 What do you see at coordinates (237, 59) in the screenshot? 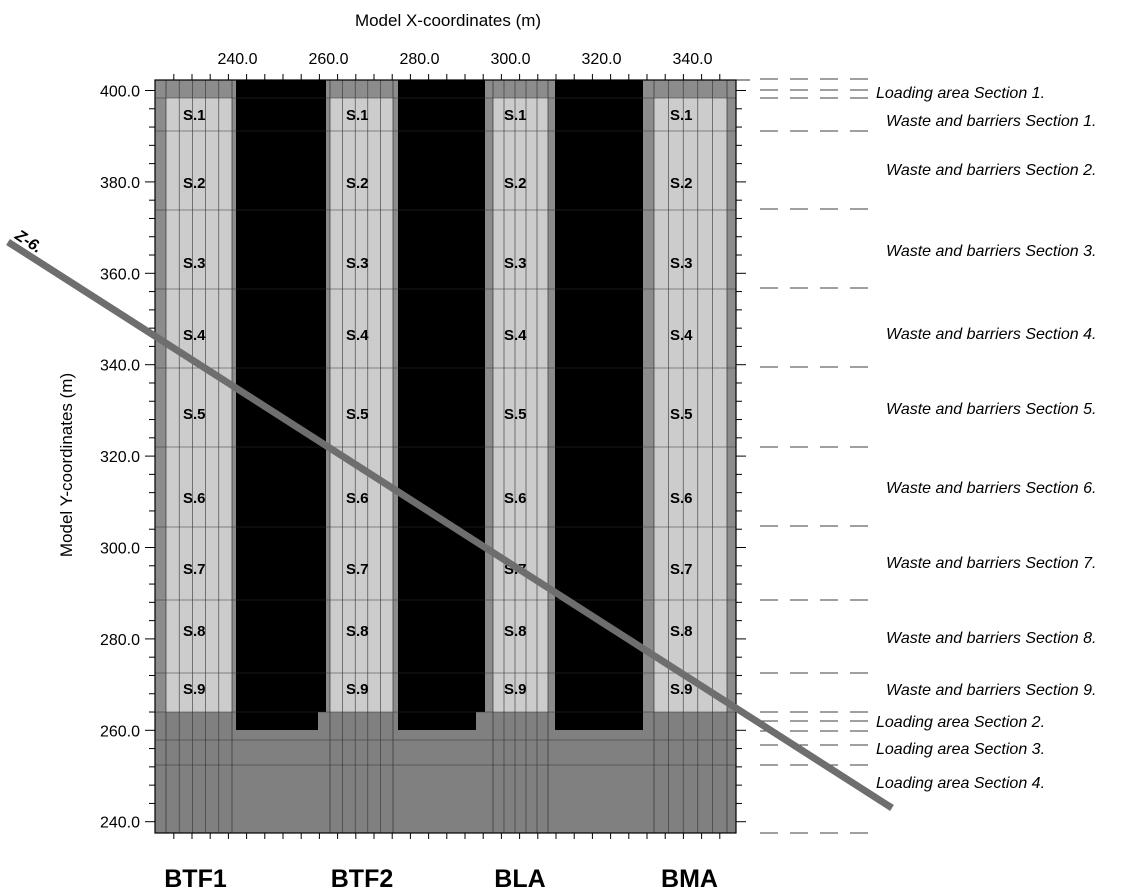
I see `x-tick-label: 240.0` at bounding box center [237, 59].